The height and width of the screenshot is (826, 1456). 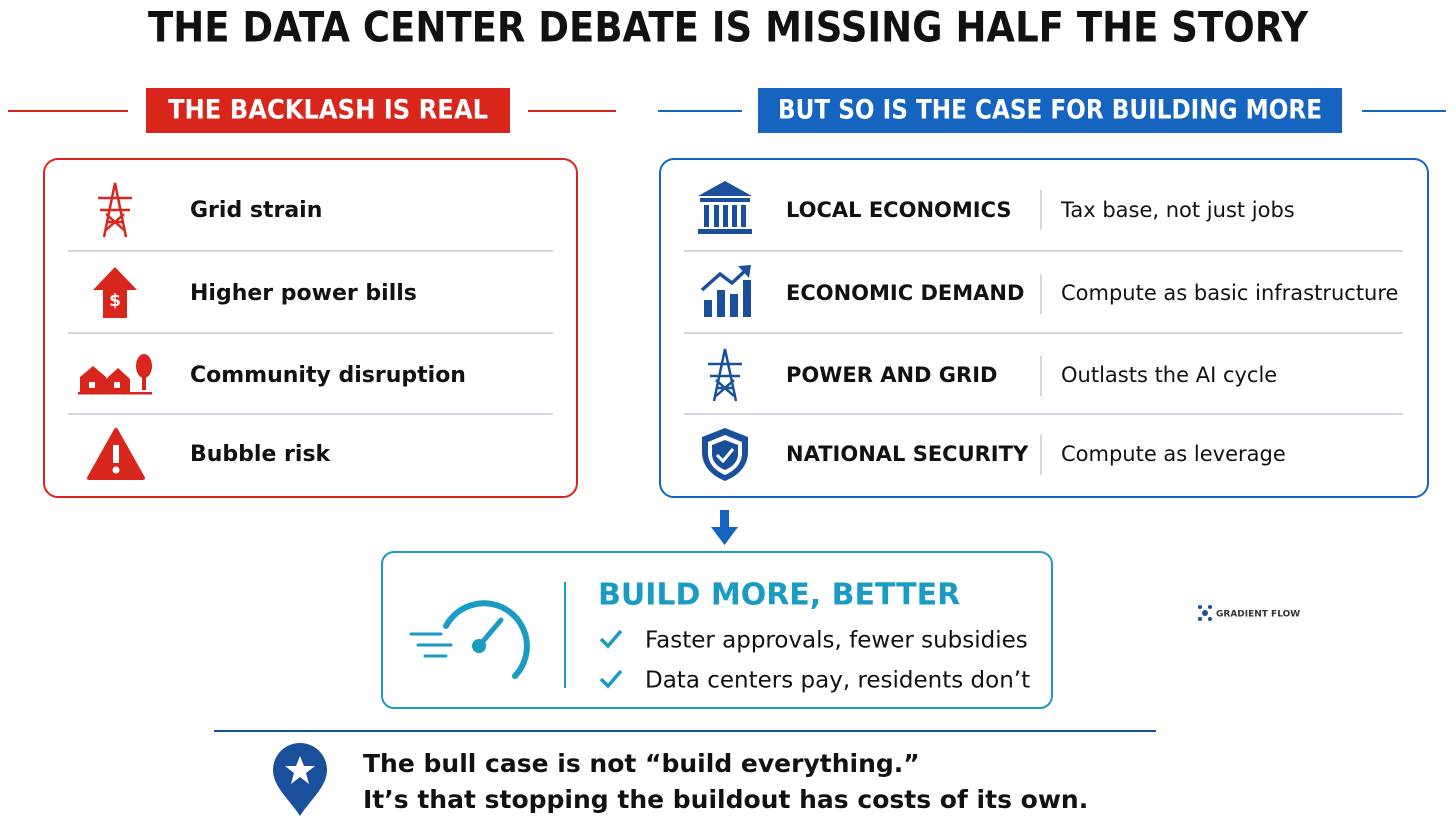 What do you see at coordinates (836, 641) in the screenshot?
I see `conclusion-point: Faster approvals, fewer subsidies` at bounding box center [836, 641].